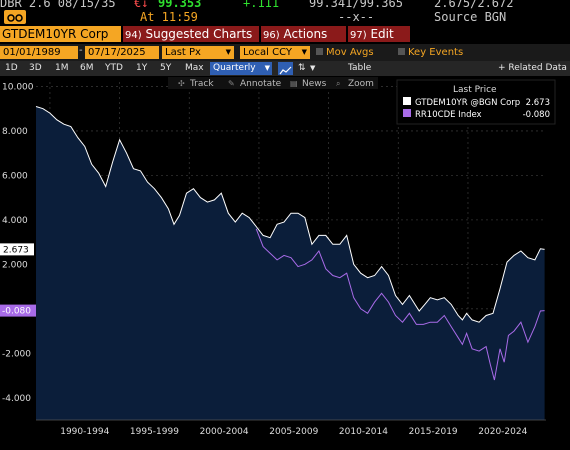  Describe the element at coordinates (271, 35) in the screenshot. I see `actions-number: 96)` at that location.